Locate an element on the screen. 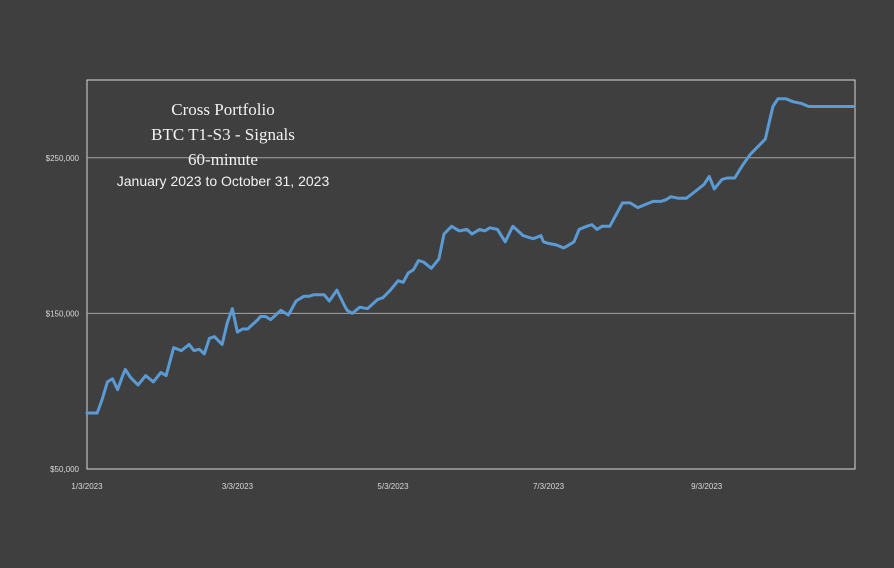 This screenshot has width=894, height=568. y-tick-label: $250,000 is located at coordinates (63, 158).